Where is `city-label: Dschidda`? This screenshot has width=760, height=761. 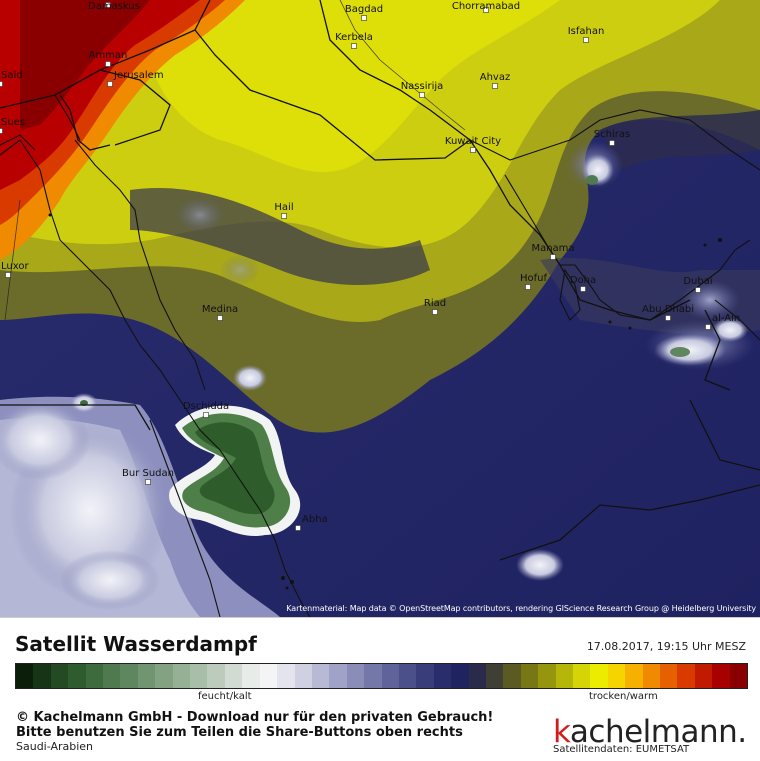 city-label: Dschidda is located at coordinates (206, 406).